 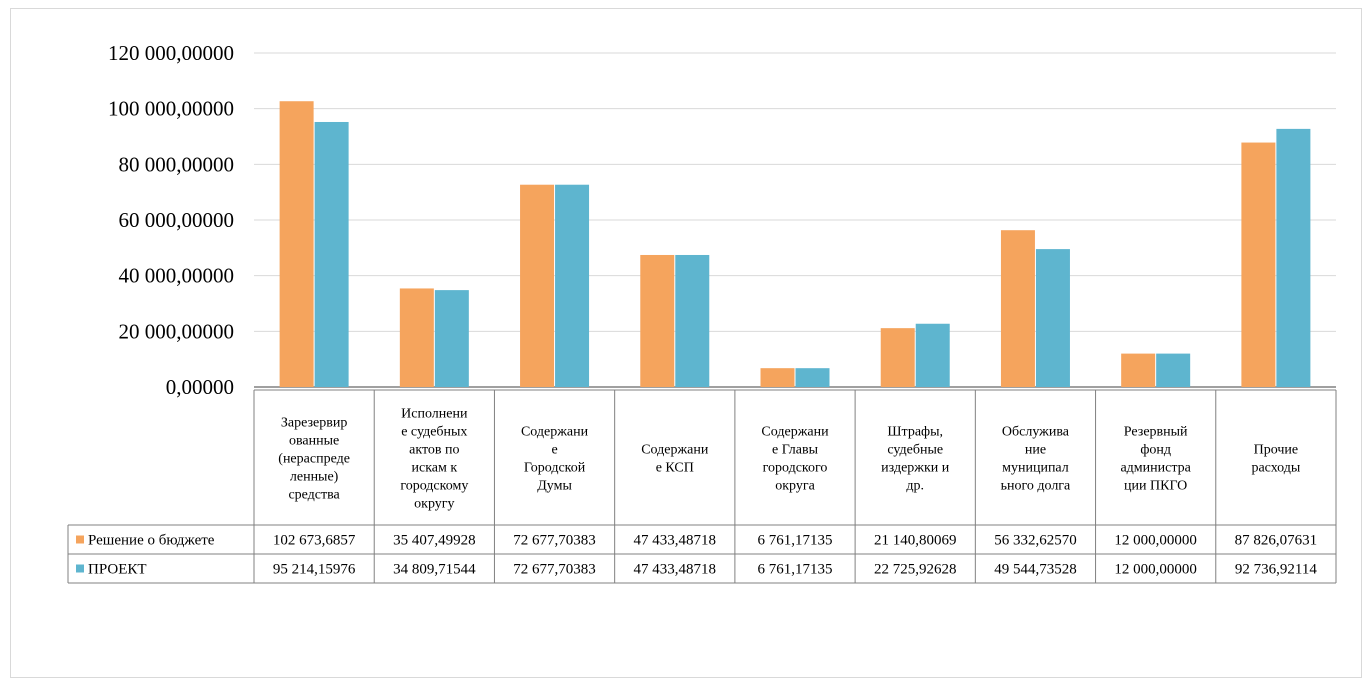 What do you see at coordinates (177, 220) in the screenshot?
I see `y-tick-label: 60 000,00000` at bounding box center [177, 220].